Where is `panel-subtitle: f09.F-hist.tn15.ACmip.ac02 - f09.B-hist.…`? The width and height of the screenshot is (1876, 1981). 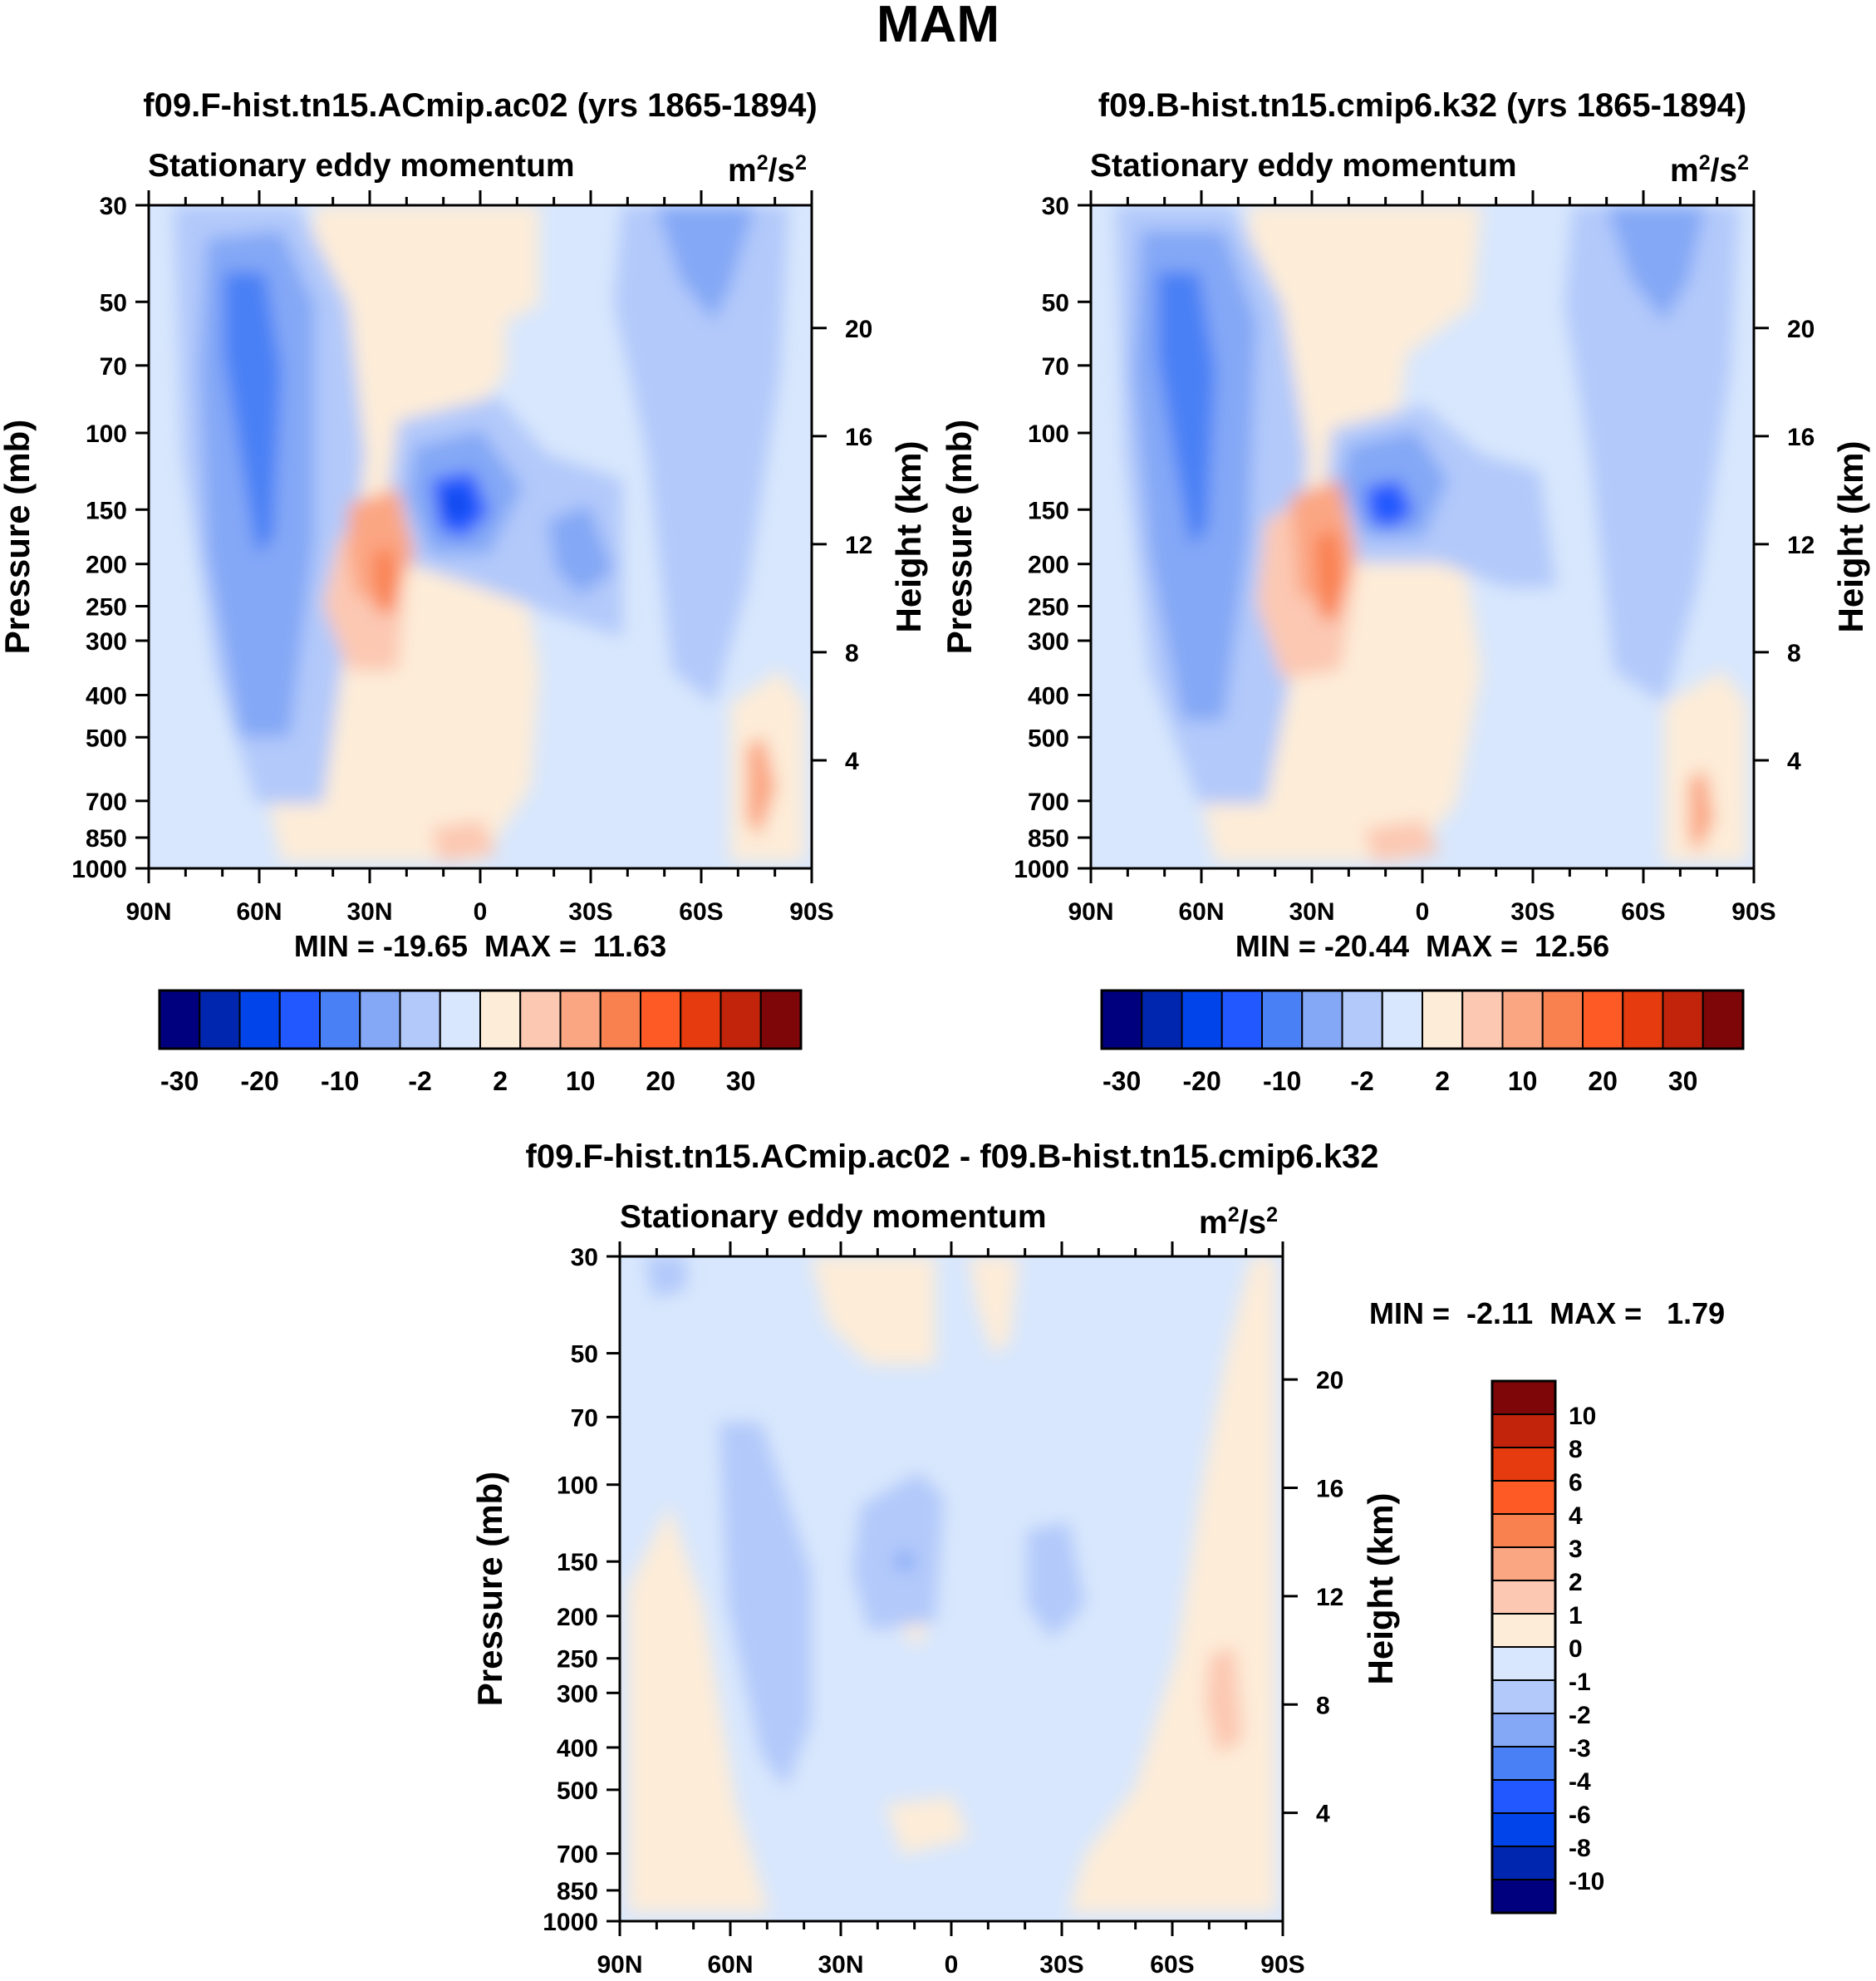 panel-subtitle: f09.F-hist.tn15.ACmip.ac02 - f09.B-hist.… is located at coordinates (952, 1156).